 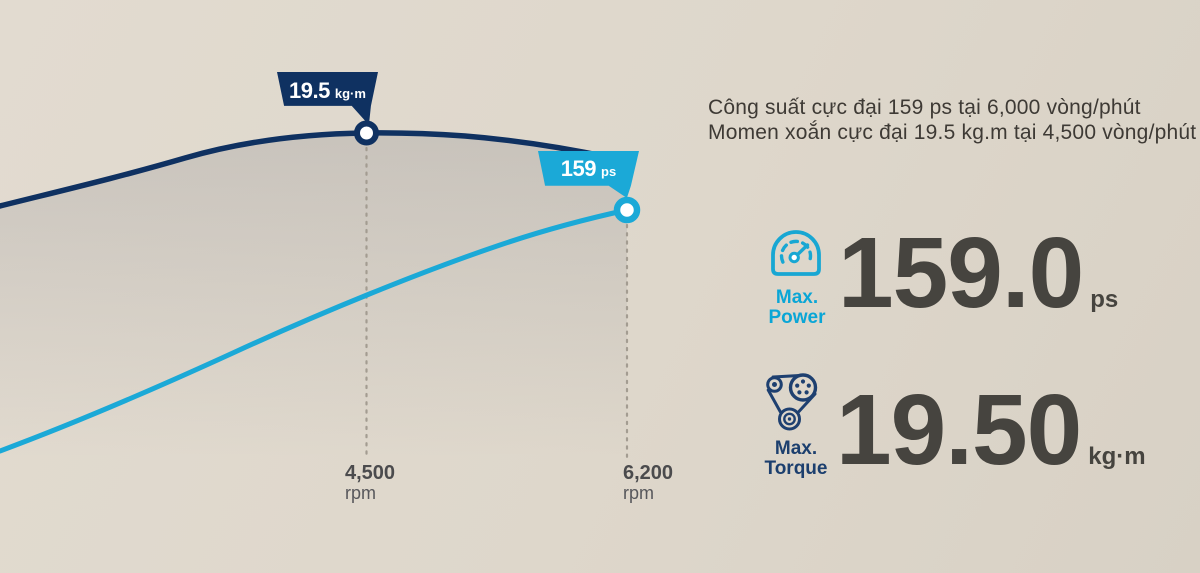 What do you see at coordinates (961, 273) in the screenshot?
I see `max-power-number: 159.0` at bounding box center [961, 273].